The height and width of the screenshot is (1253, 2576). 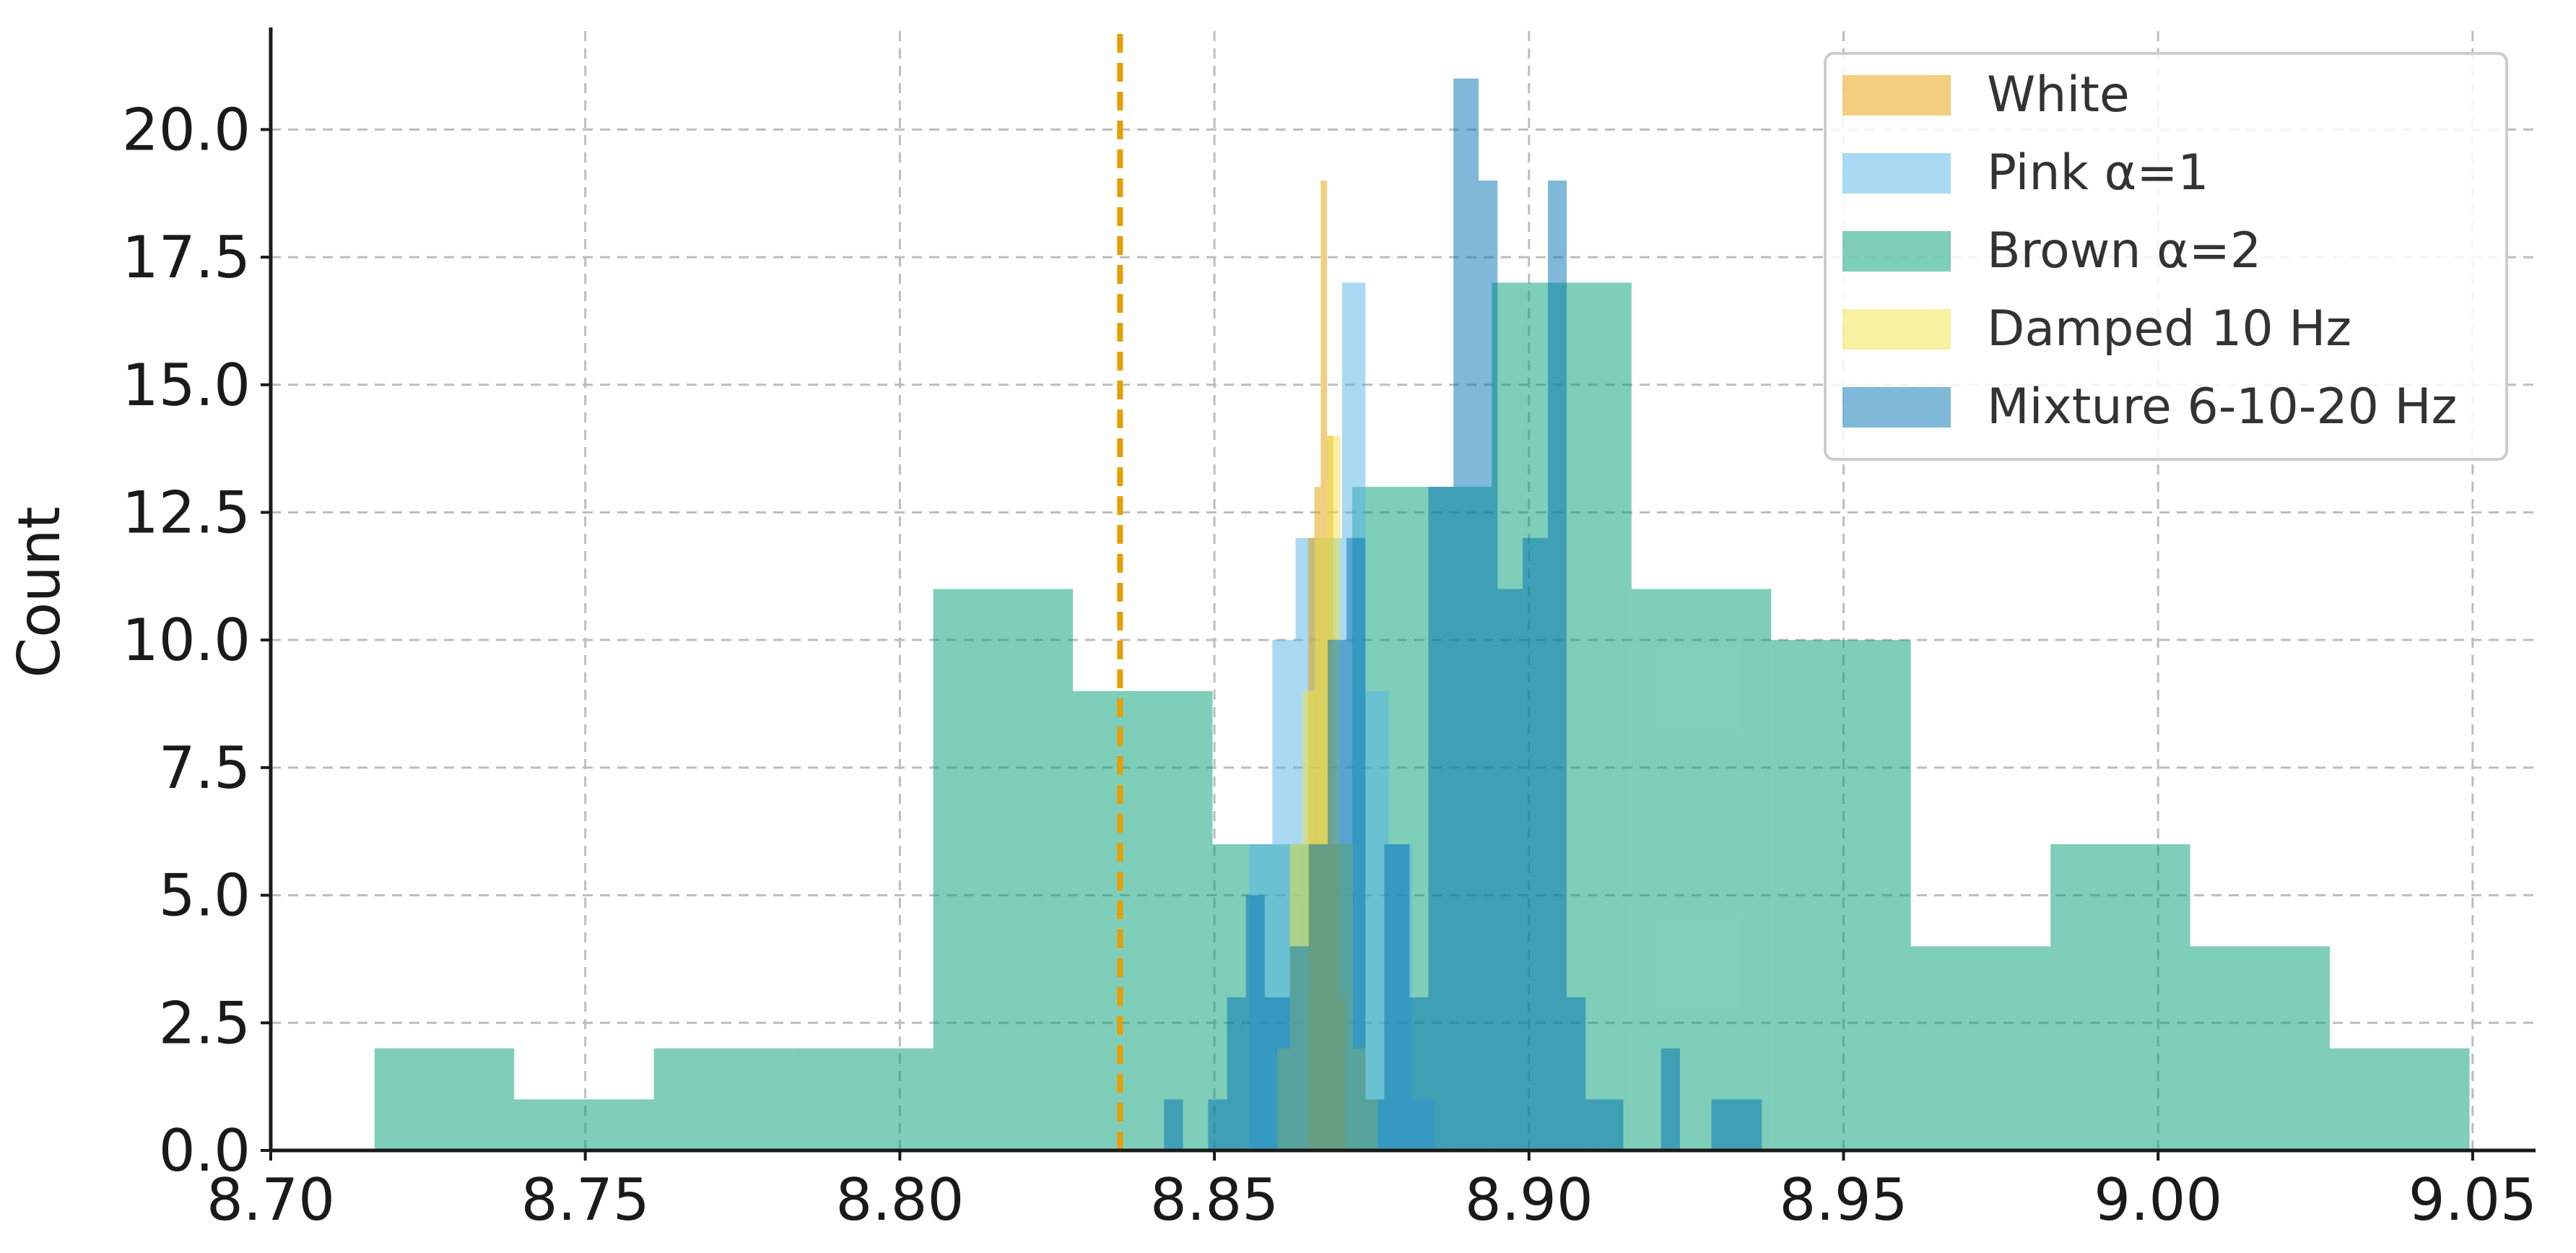 What do you see at coordinates (186, 512) in the screenshot?
I see `y-tick-label: 12.5` at bounding box center [186, 512].